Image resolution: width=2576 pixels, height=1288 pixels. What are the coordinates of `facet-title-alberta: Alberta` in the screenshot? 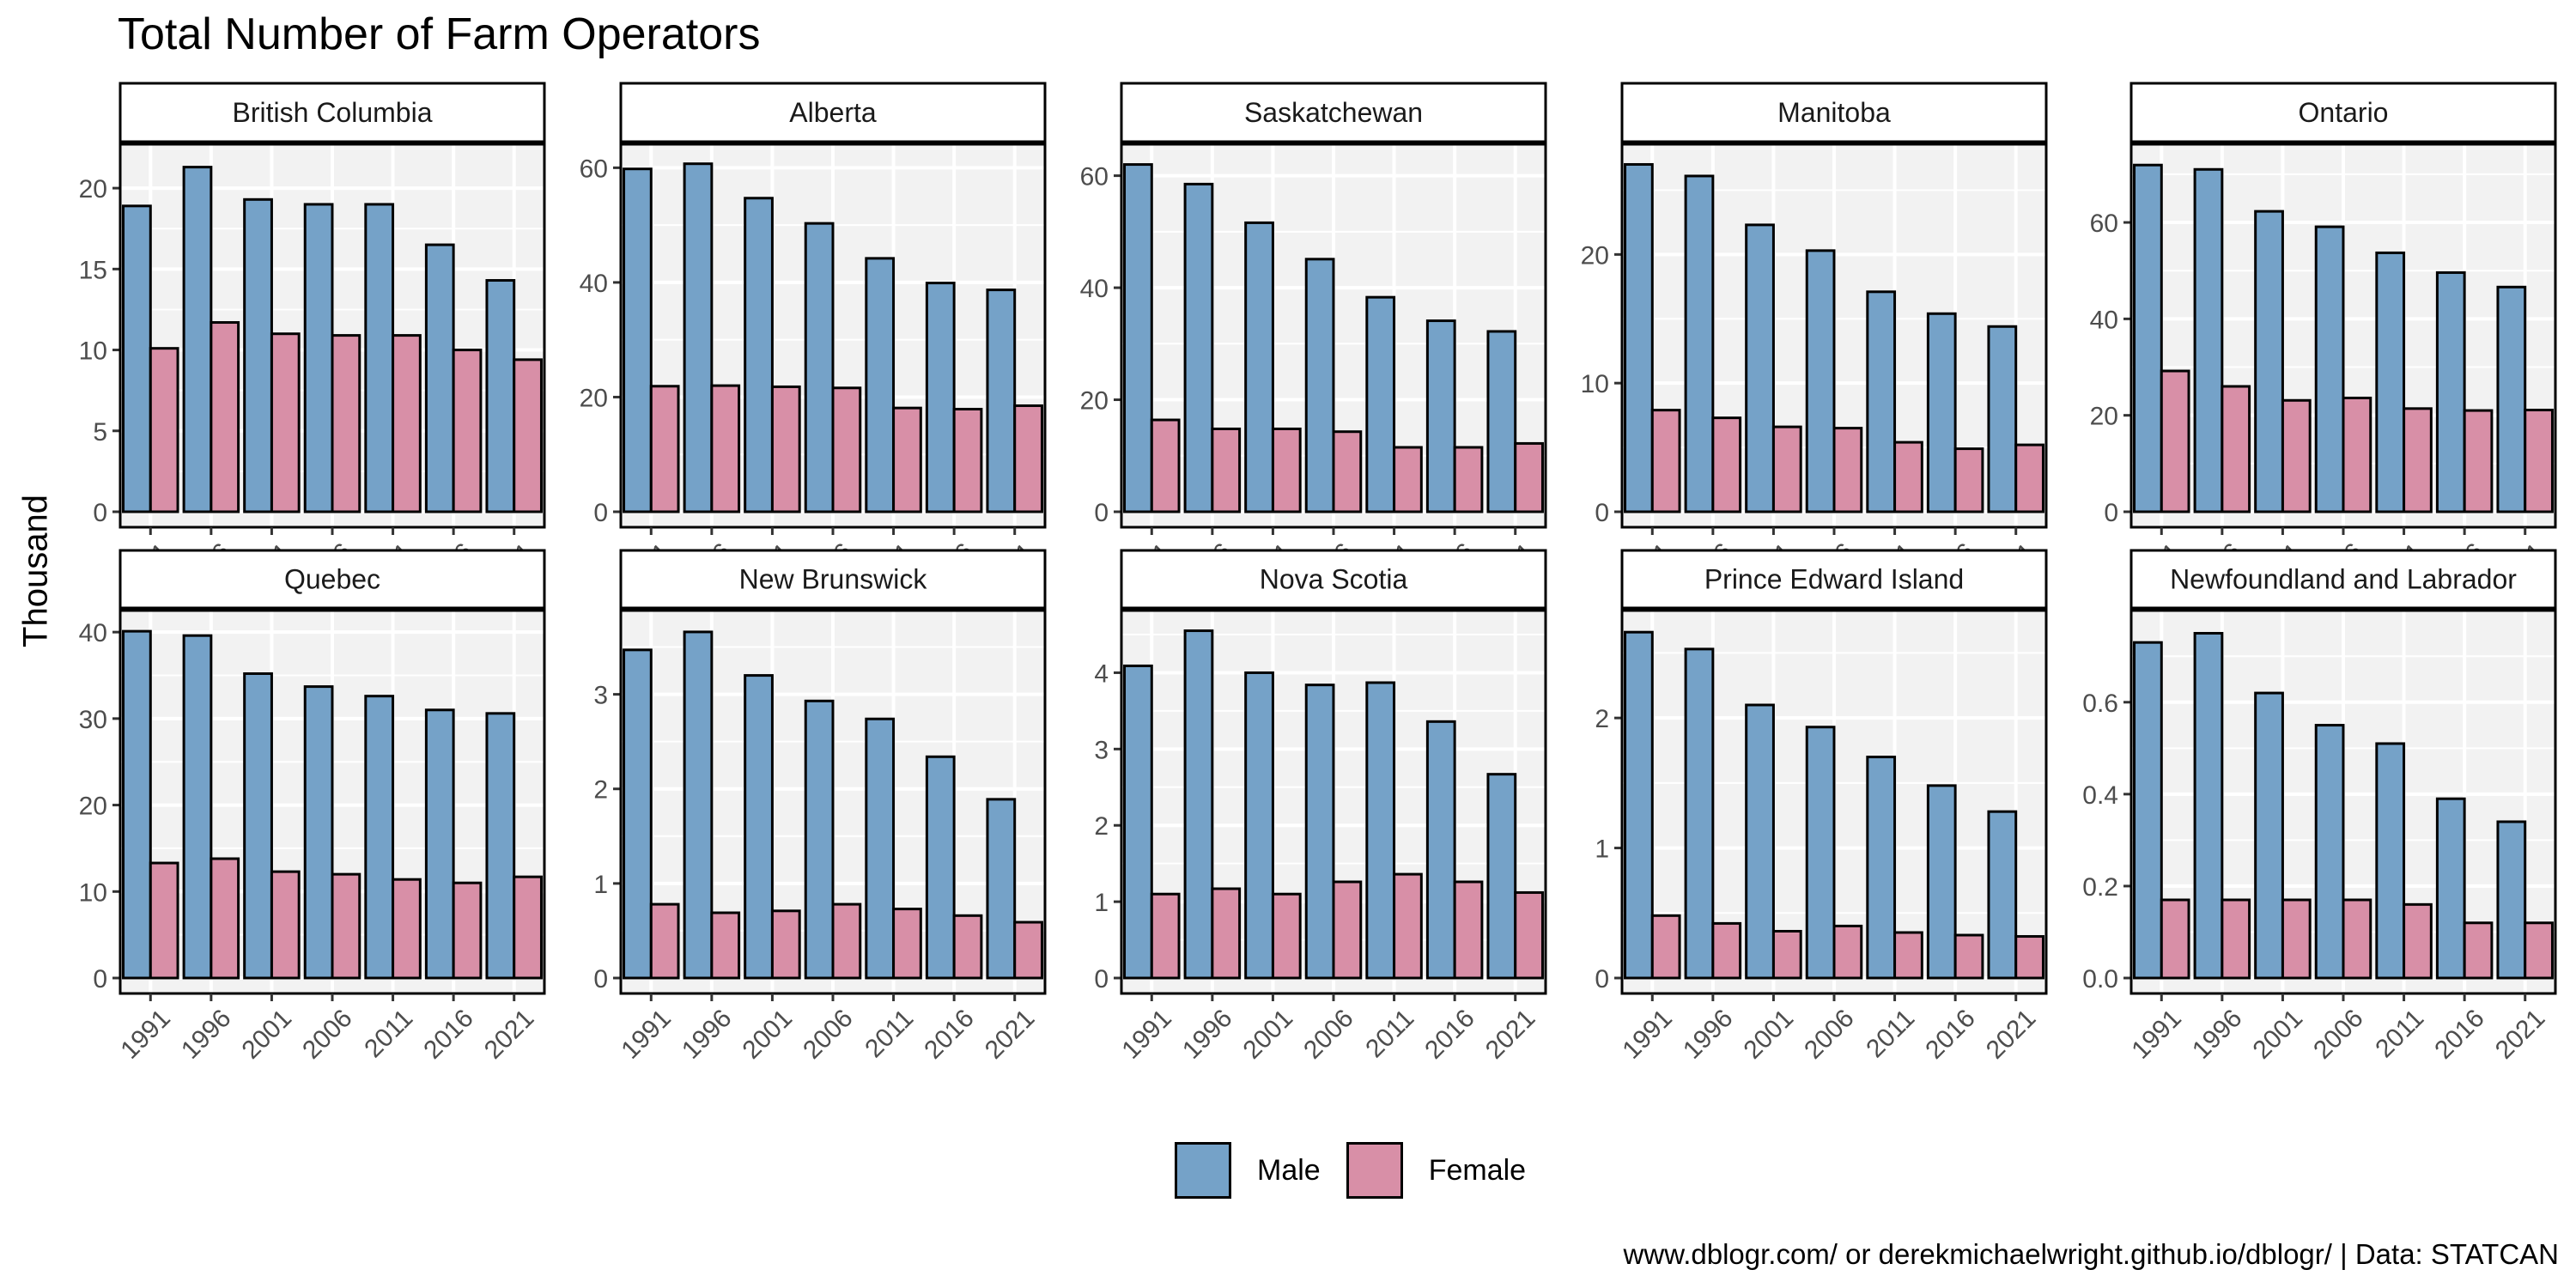 It's located at (833, 112).